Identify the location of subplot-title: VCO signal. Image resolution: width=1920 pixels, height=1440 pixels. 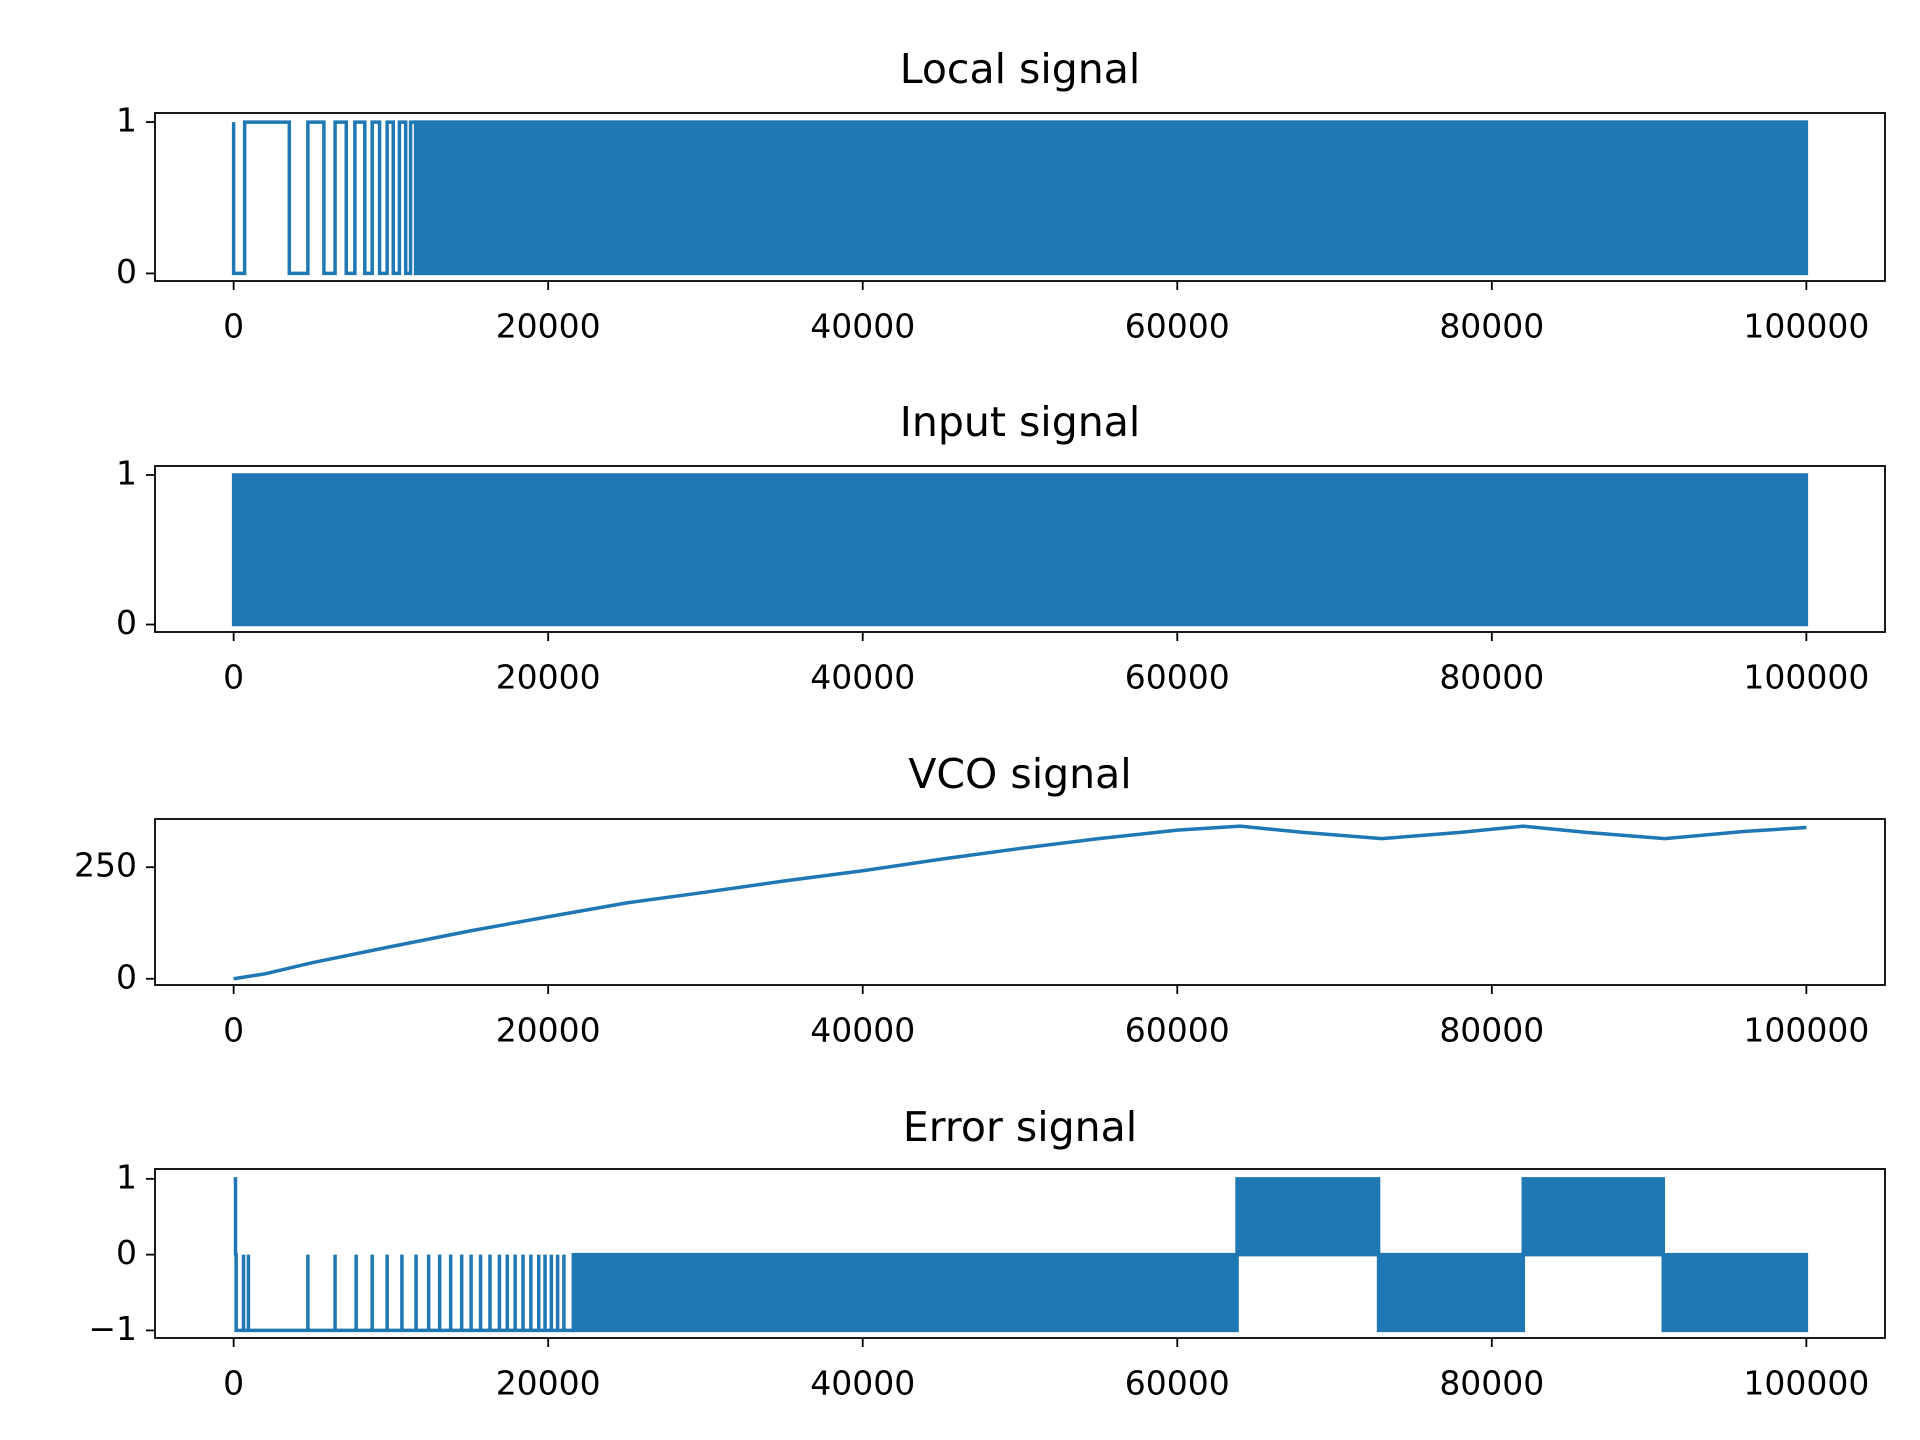
(1019, 774).